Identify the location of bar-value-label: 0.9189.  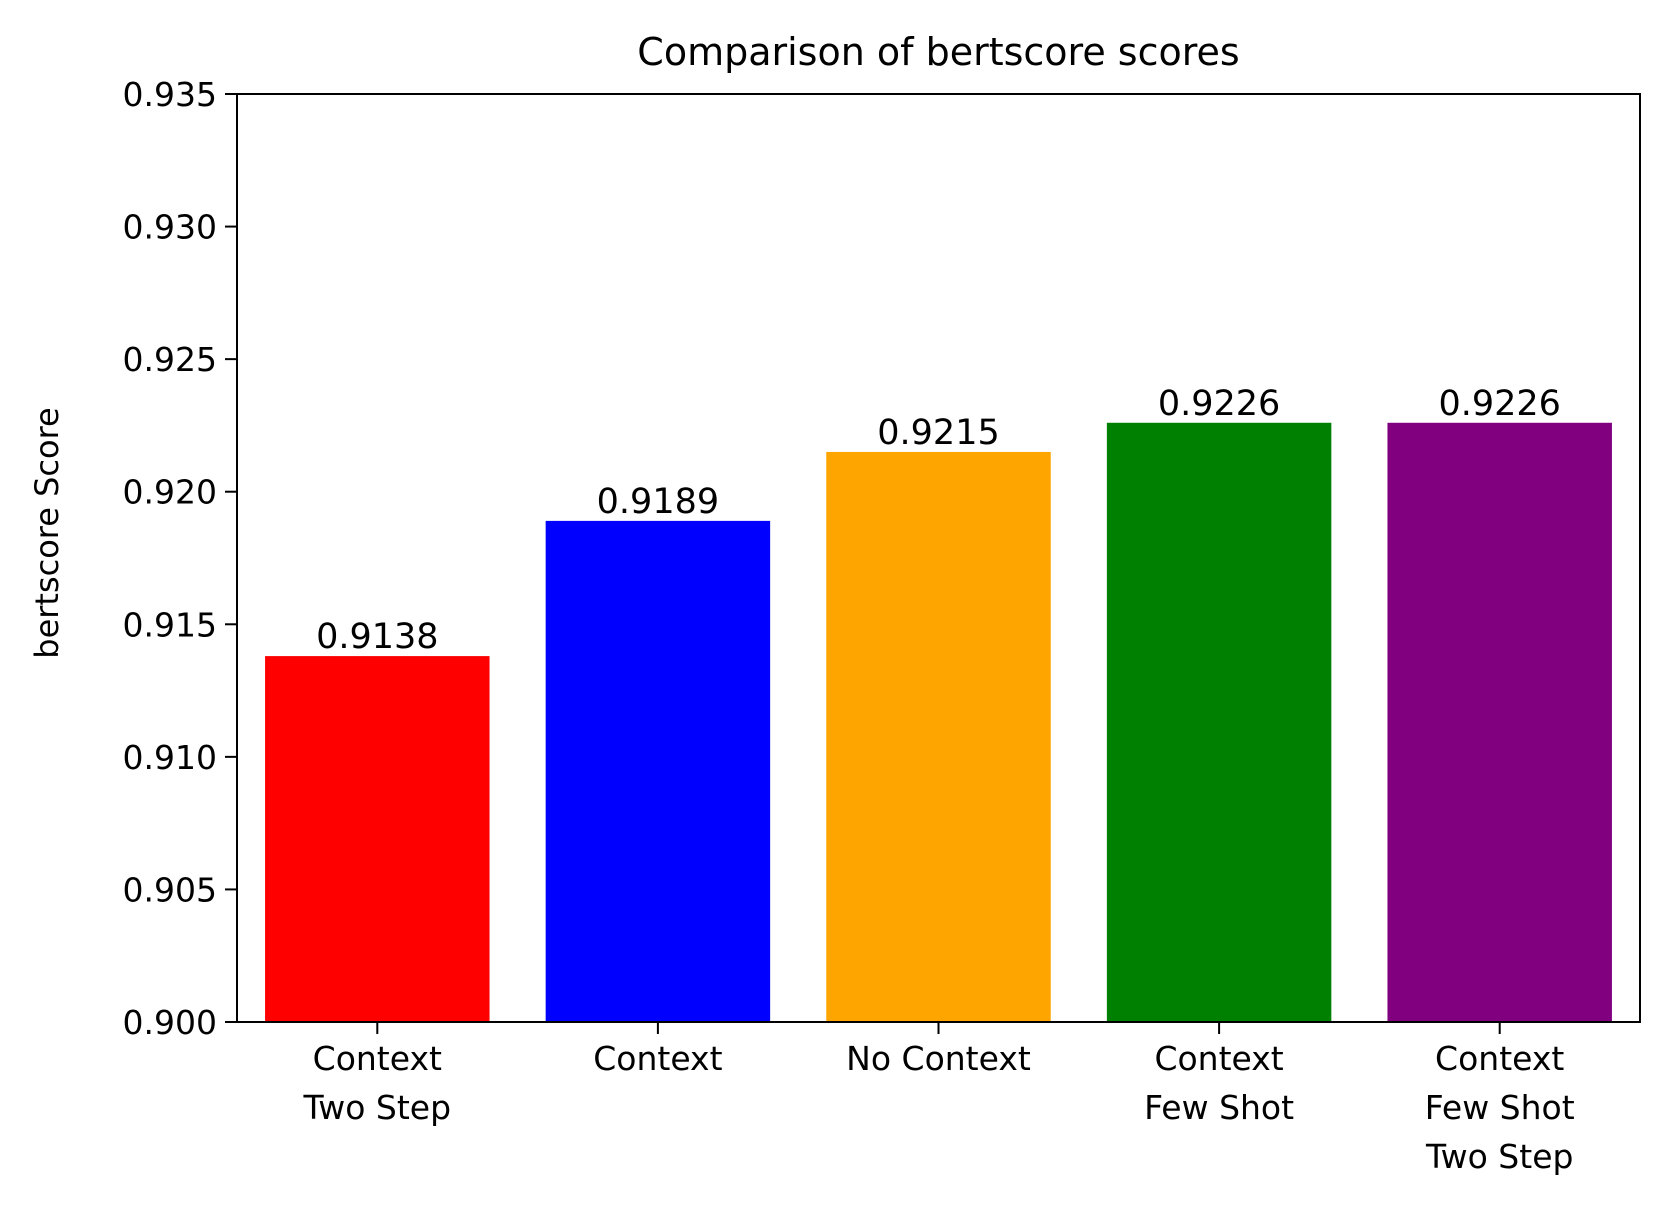
(658, 502).